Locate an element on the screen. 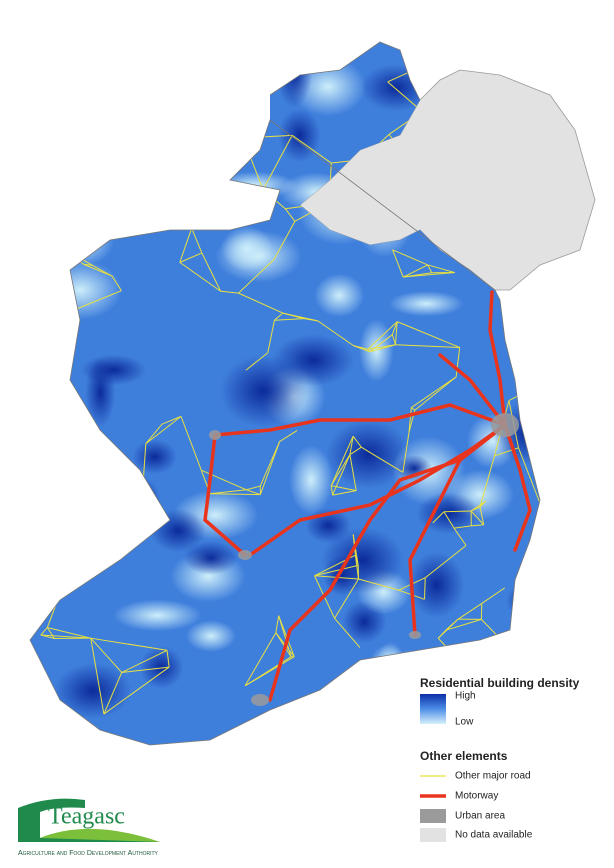  legend-title: Other elements is located at coordinates (464, 756).